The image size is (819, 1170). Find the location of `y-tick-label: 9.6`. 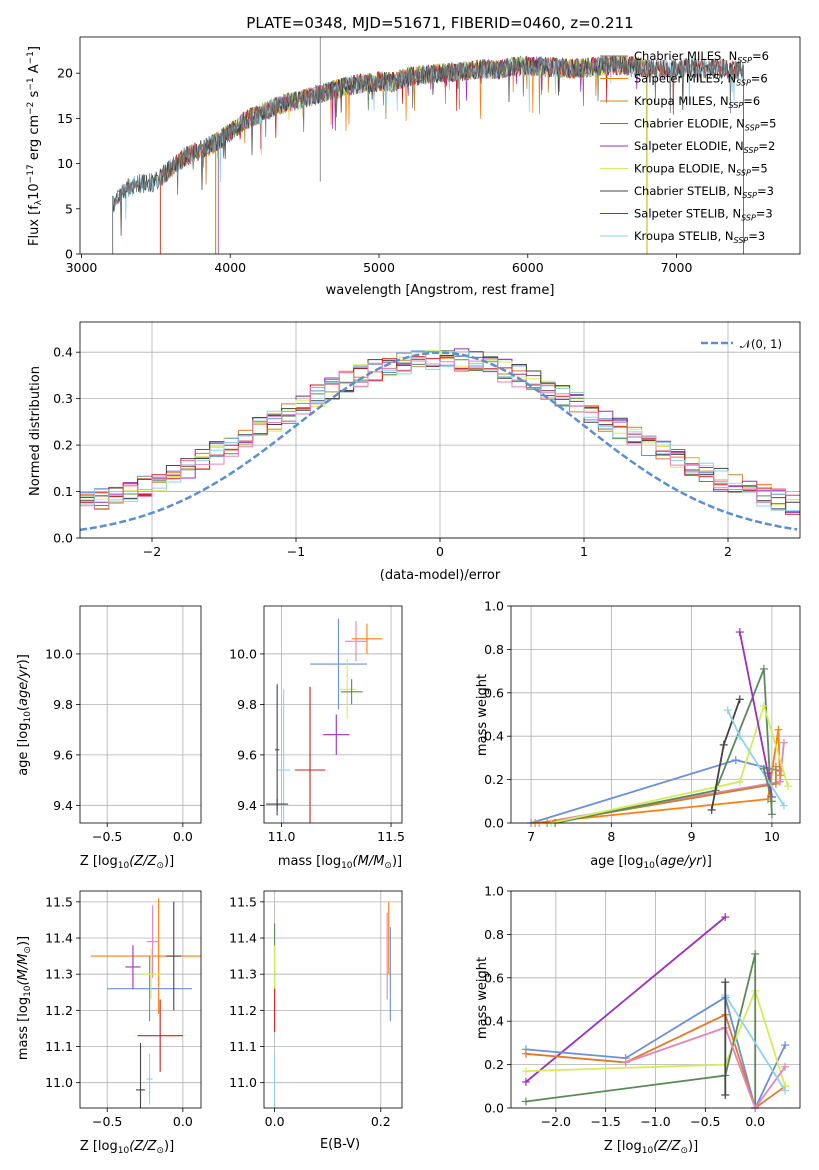

y-tick-label: 9.6 is located at coordinates (247, 754).